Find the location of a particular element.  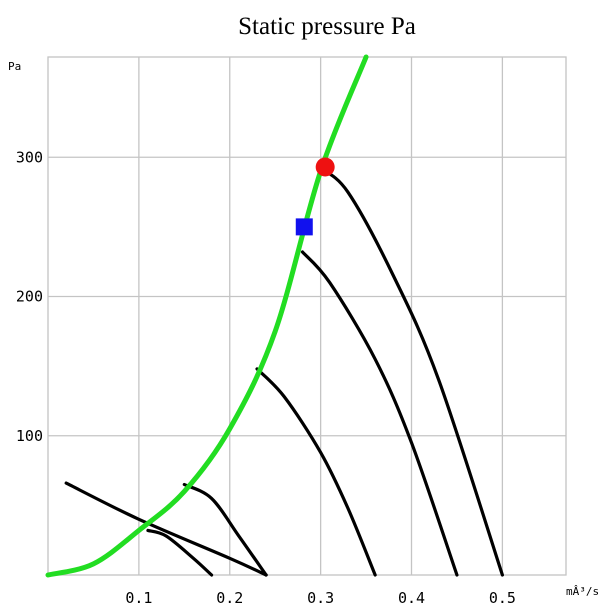

y-tick-label-2: 300 is located at coordinates (29, 157).